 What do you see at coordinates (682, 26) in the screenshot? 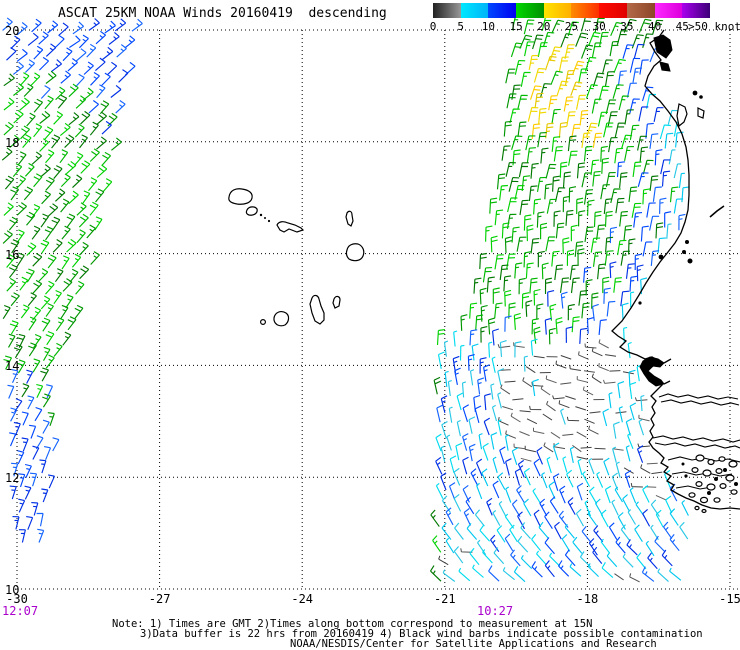
I see `legend-tick-label: 45` at bounding box center [682, 26].